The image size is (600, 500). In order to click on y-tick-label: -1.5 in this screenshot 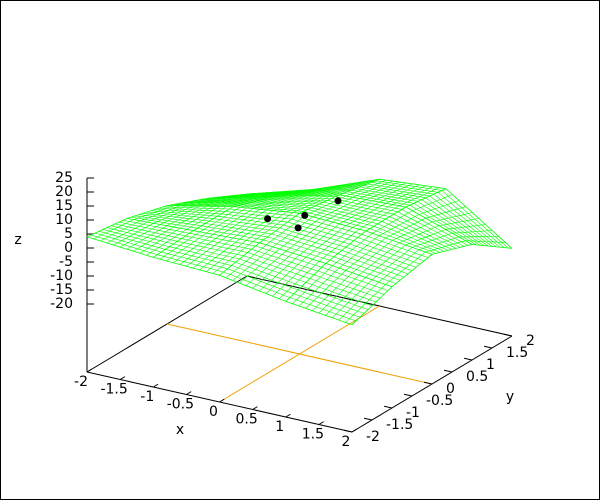, I will do `click(399, 425)`.